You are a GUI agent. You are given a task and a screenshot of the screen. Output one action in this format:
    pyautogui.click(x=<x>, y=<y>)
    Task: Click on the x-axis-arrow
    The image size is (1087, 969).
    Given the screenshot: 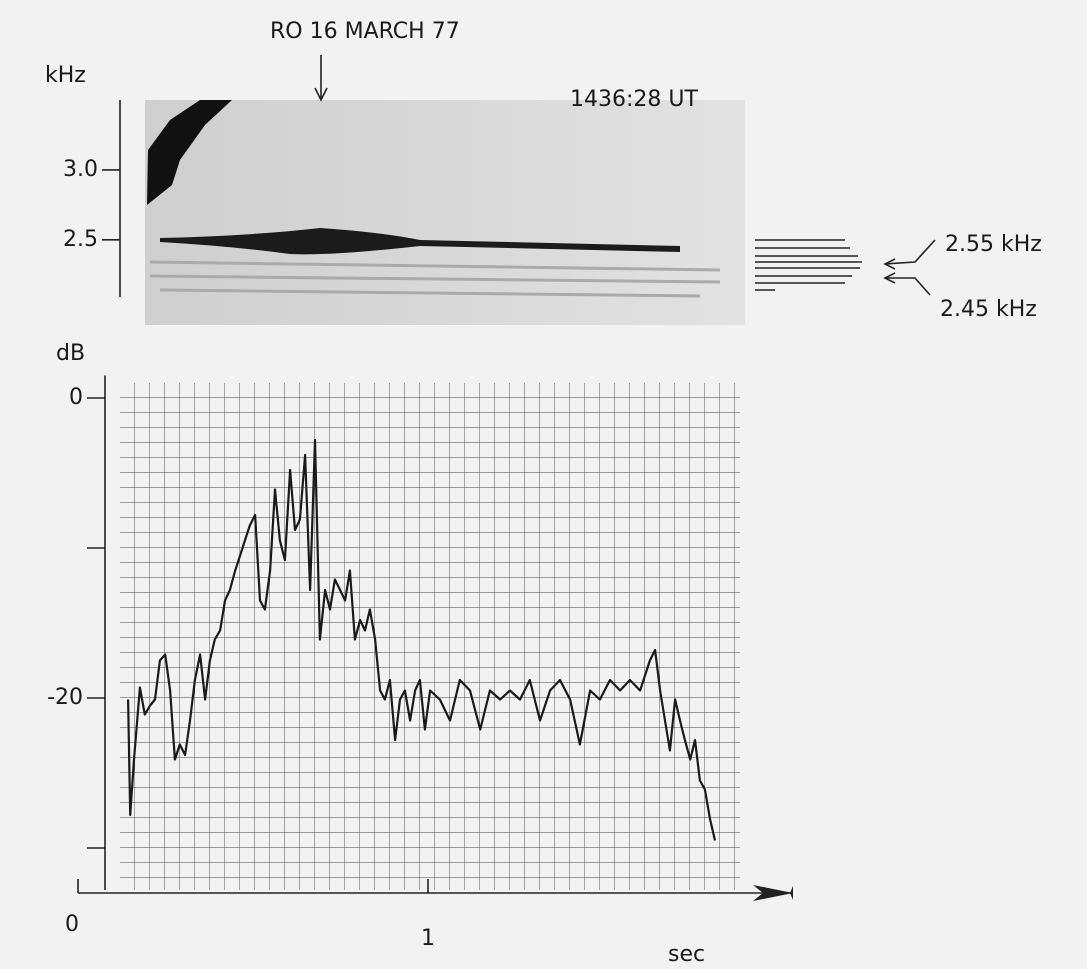 What is the action you would take?
    pyautogui.click(x=773, y=893)
    